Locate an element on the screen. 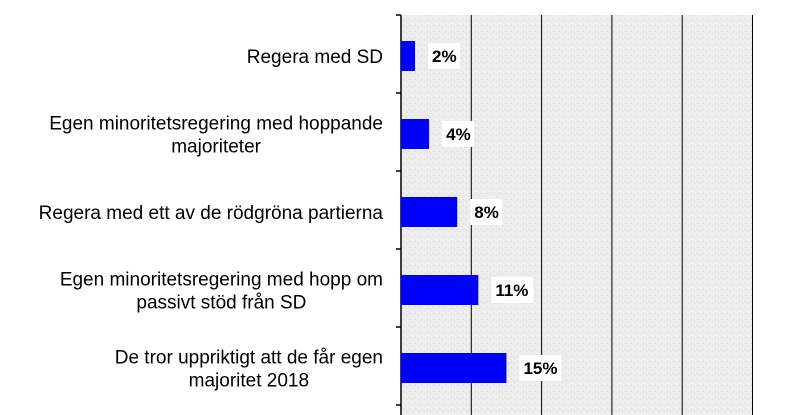 This screenshot has width=790, height=415. category-label-line: Egen minoritetsregering med hoppande is located at coordinates (216, 124).